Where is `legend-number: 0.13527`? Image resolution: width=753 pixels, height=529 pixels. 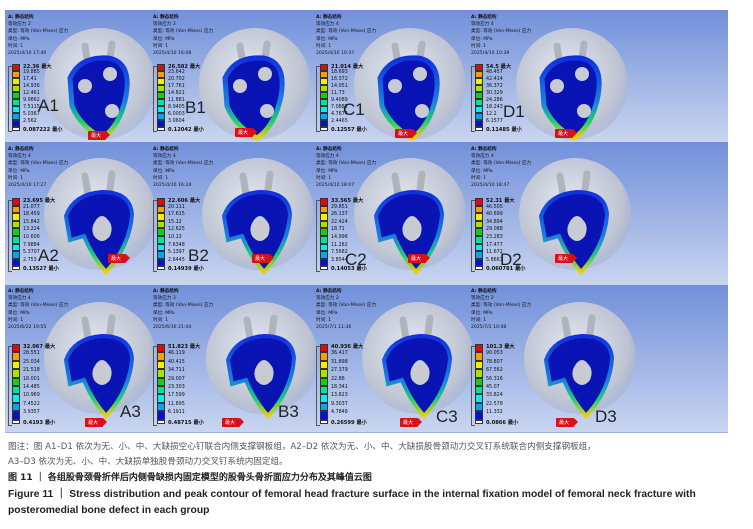
legend-number: 0.13527 is located at coordinates (35, 269).